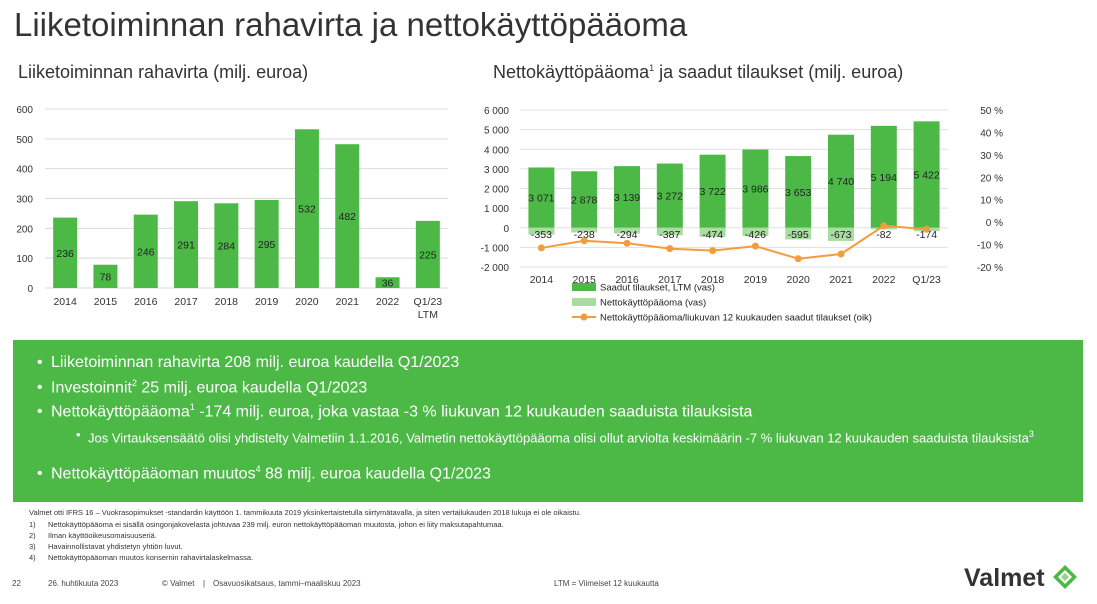  Describe the element at coordinates (1031, 434) in the screenshot. I see `subbullet-sup: 3` at that location.